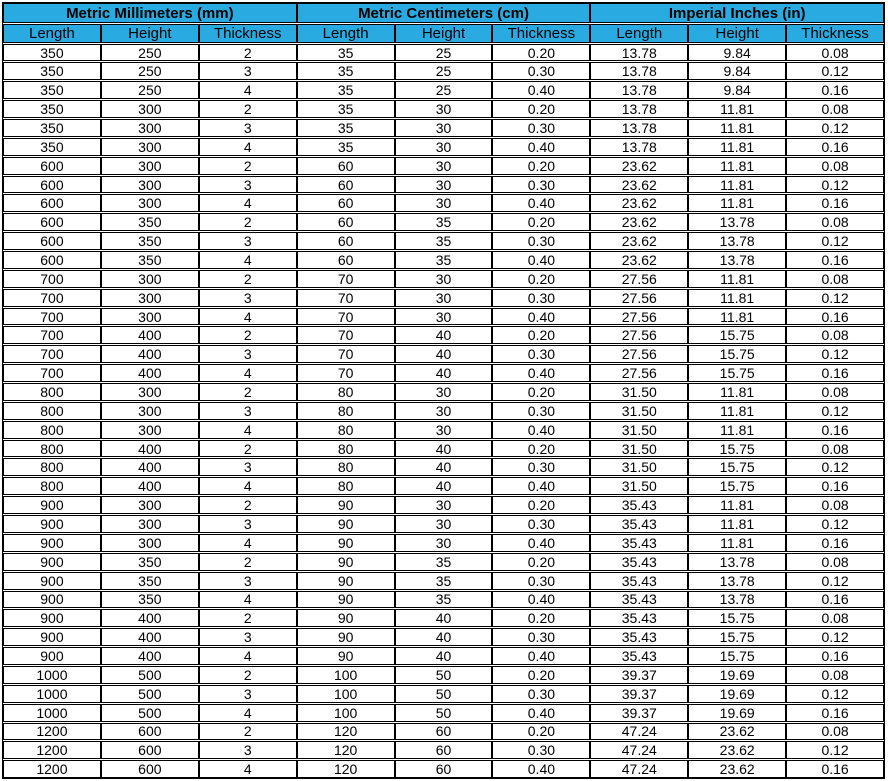 The width and height of the screenshot is (888, 781). Describe the element at coordinates (444, 316) in the screenshot. I see `table-row: 700 300 4 70 30 0.40 27.56 11.81 0.16` at that location.